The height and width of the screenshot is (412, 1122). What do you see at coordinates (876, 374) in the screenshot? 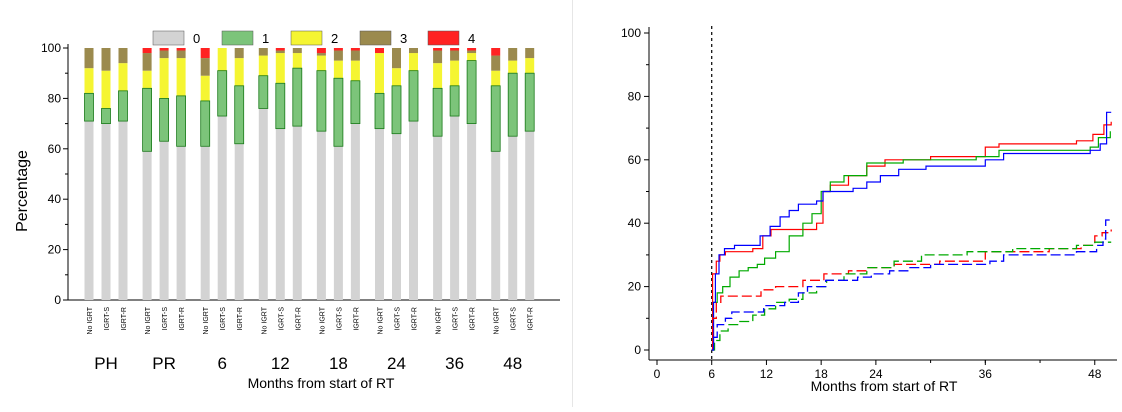
I see `x-tick-label: 24` at bounding box center [876, 374].